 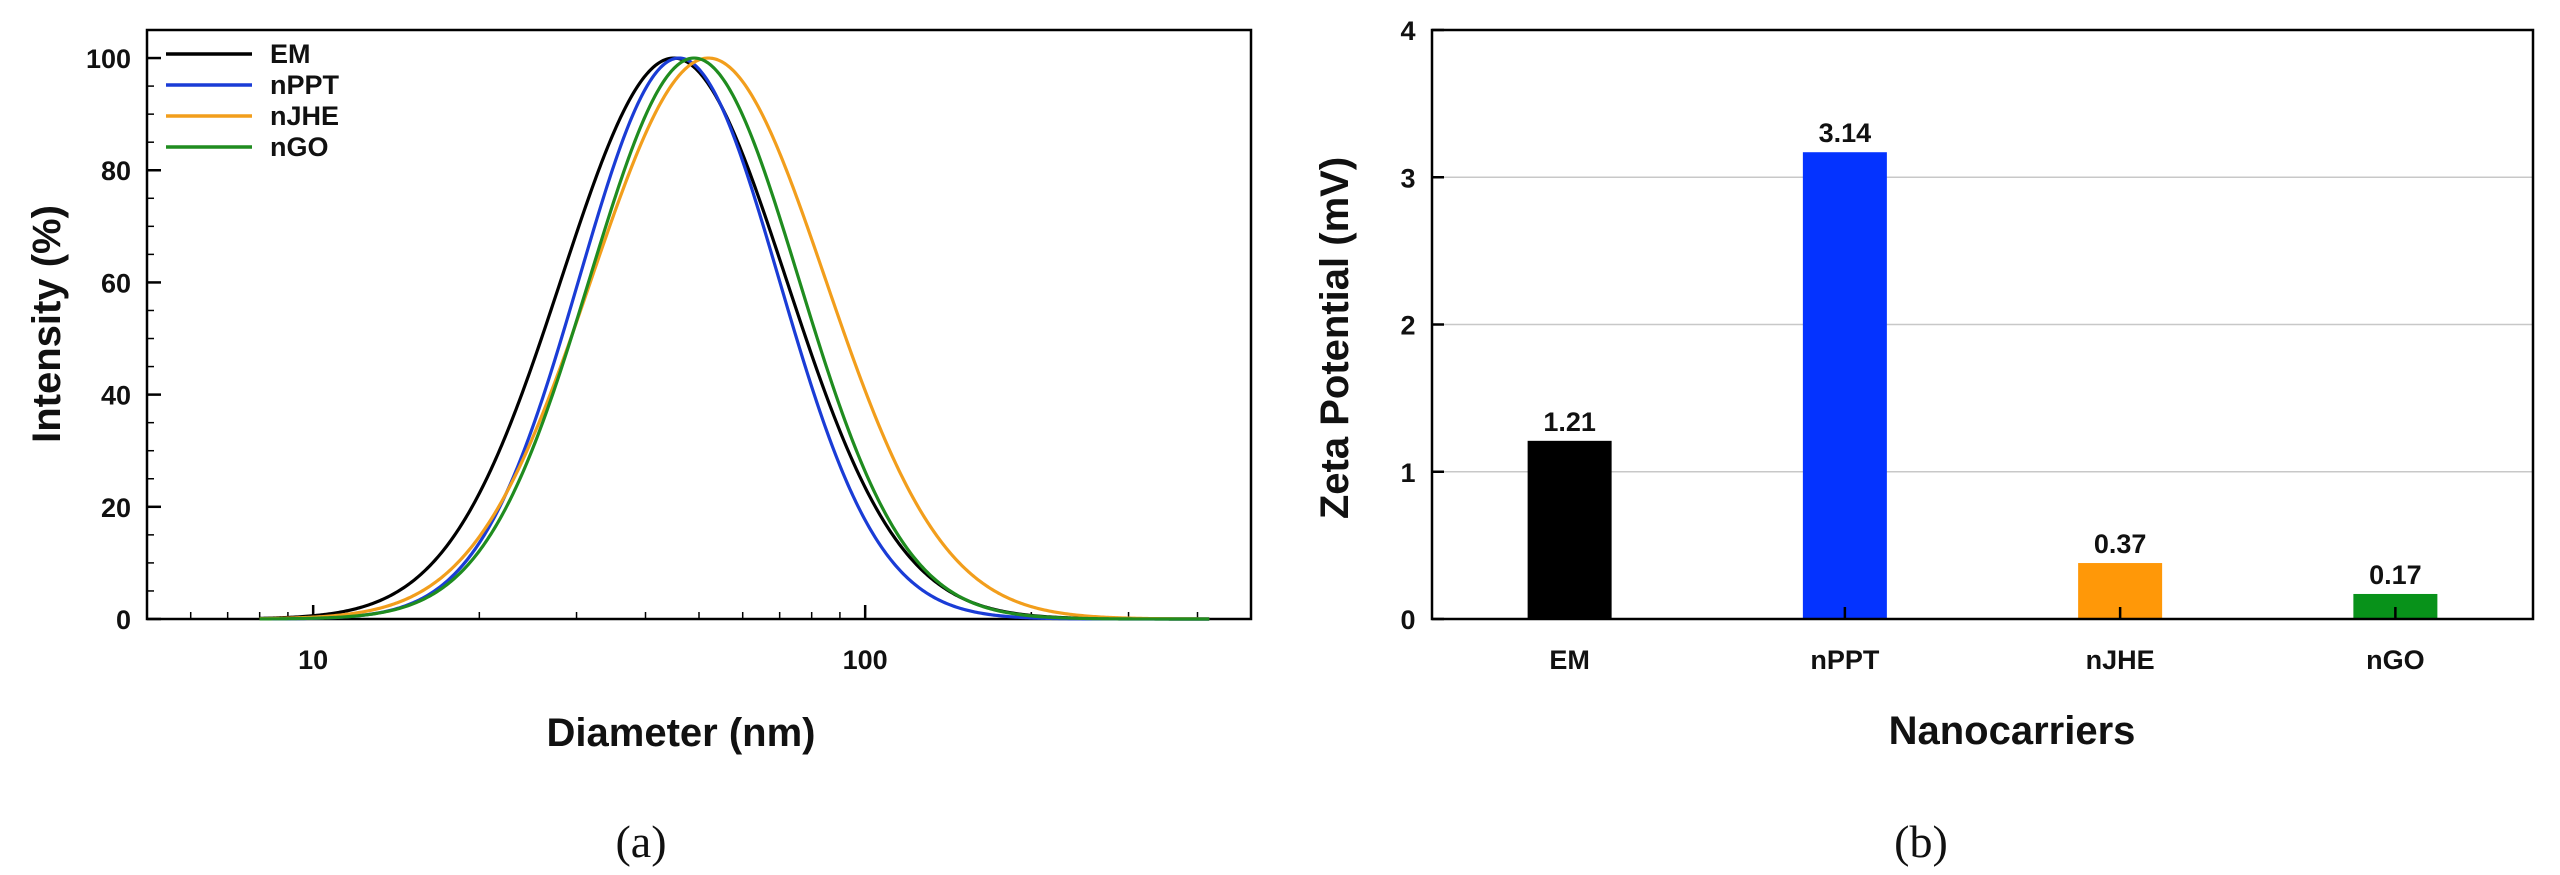 I want to click on legend-label-em: EM, so click(x=290, y=54).